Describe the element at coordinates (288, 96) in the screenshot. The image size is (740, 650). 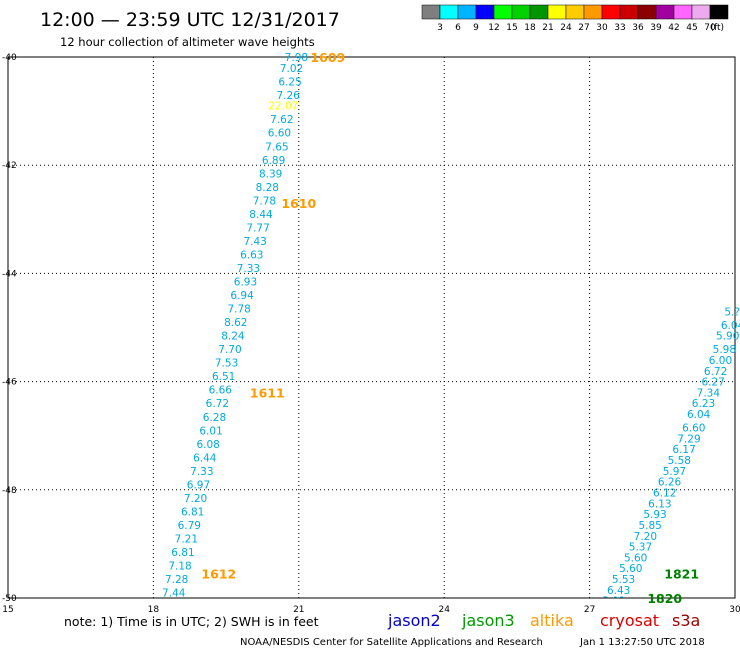
I see `swh-value-label: 7.26` at that location.